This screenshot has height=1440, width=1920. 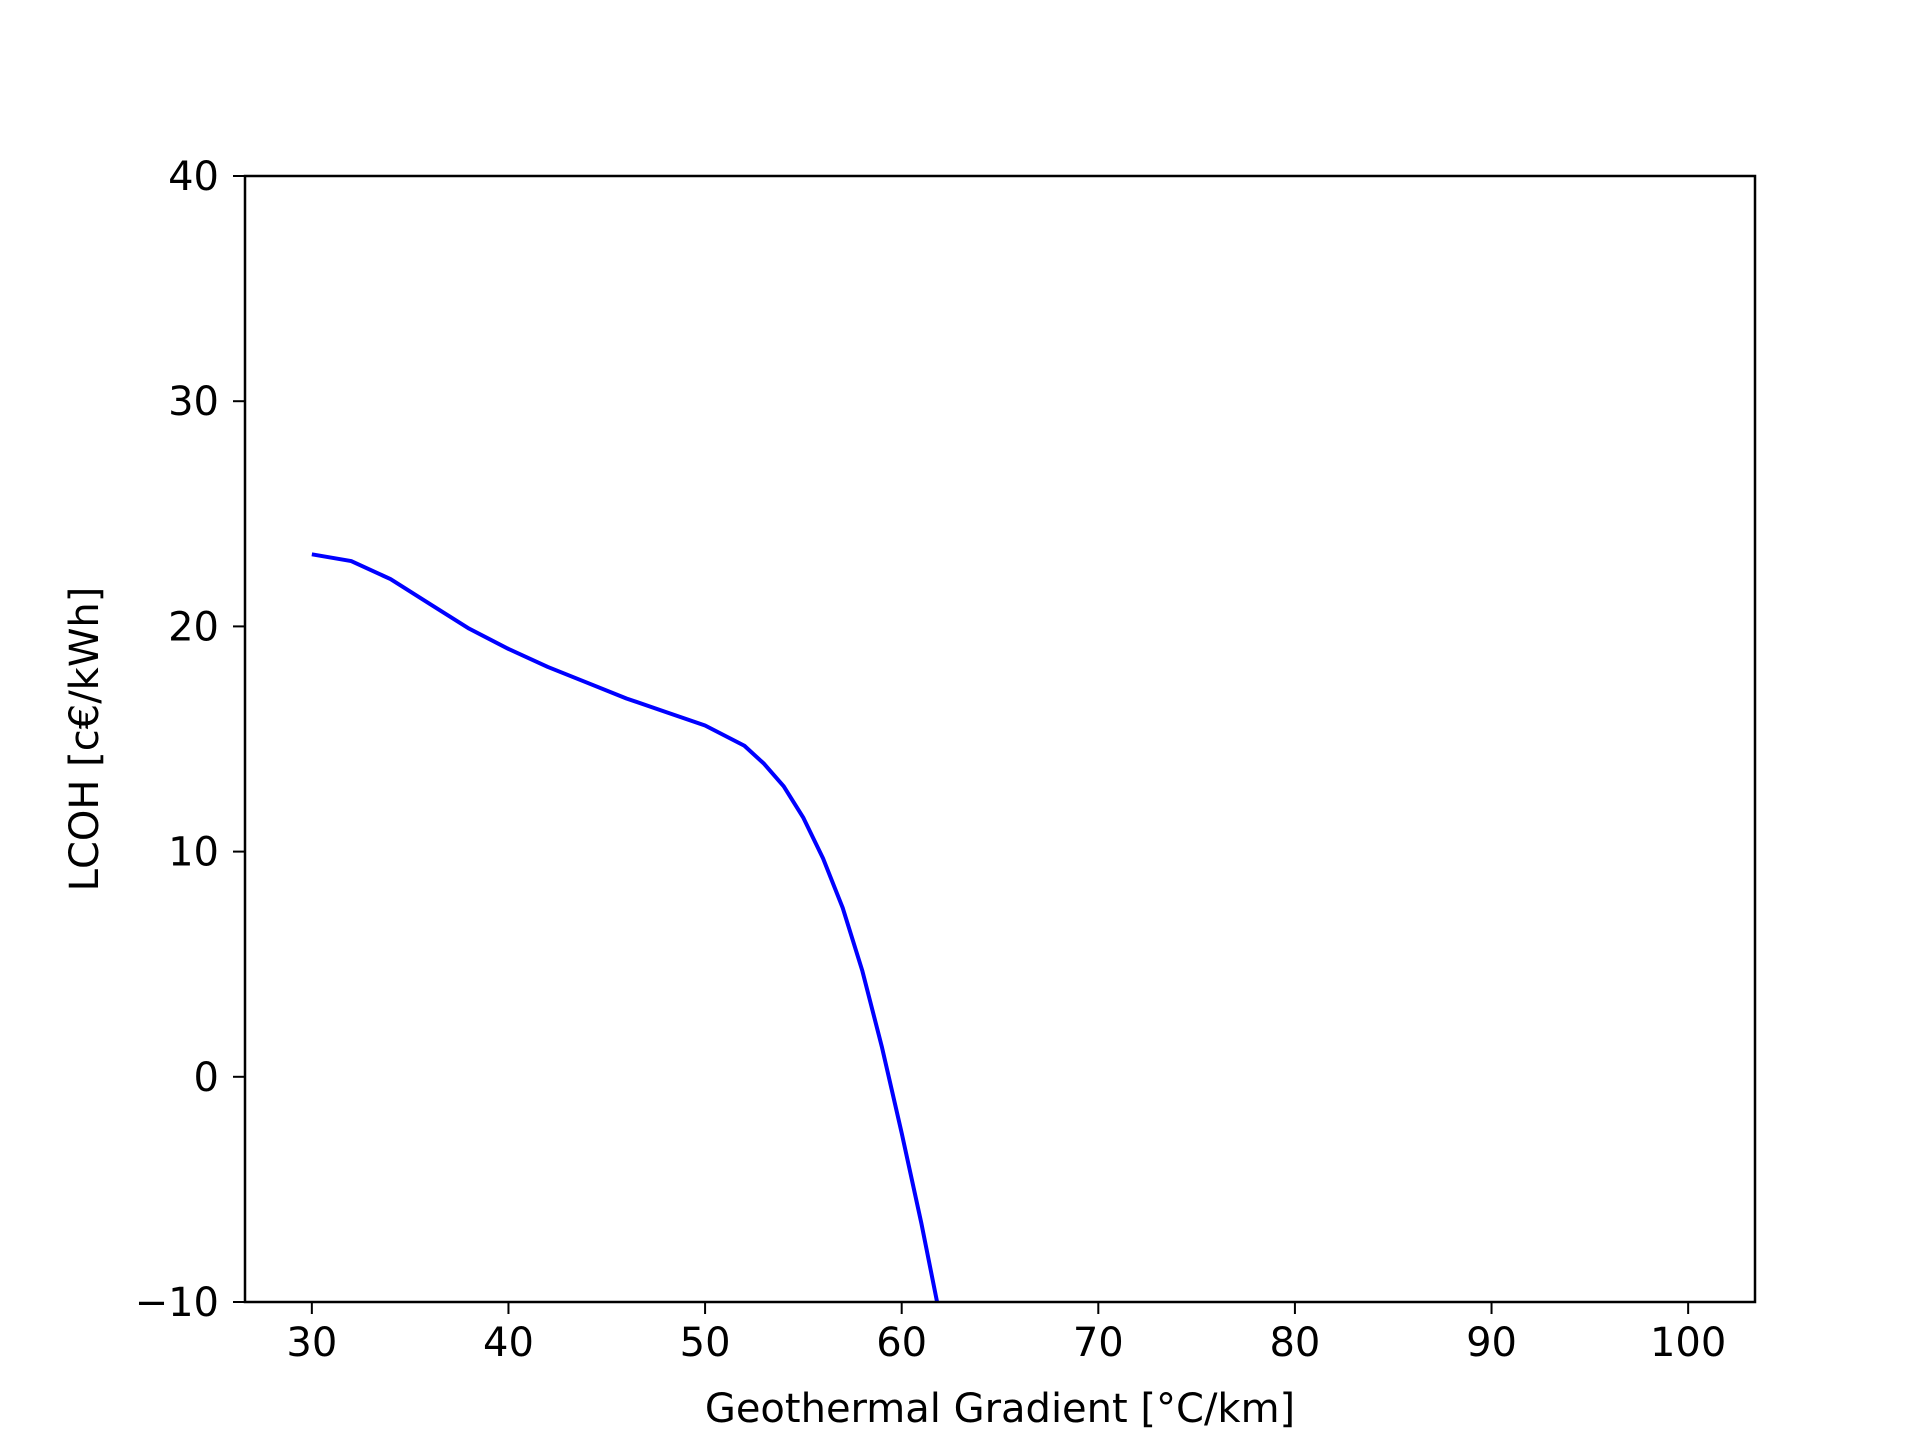 I want to click on y-tick-label: 10, so click(x=193, y=853).